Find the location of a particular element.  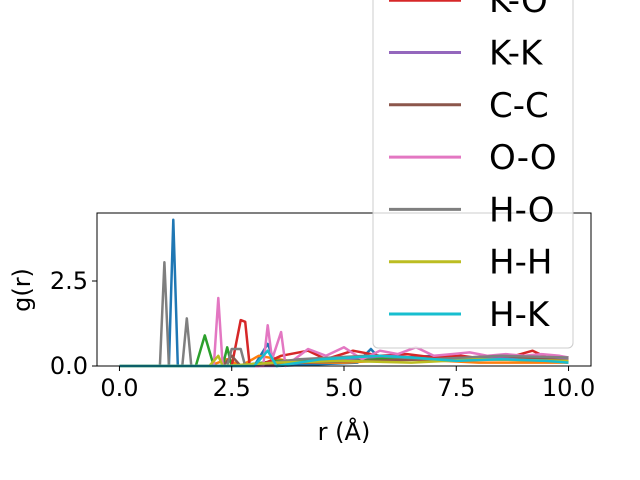

x-tick-label: 10.0 is located at coordinates (568, 388).